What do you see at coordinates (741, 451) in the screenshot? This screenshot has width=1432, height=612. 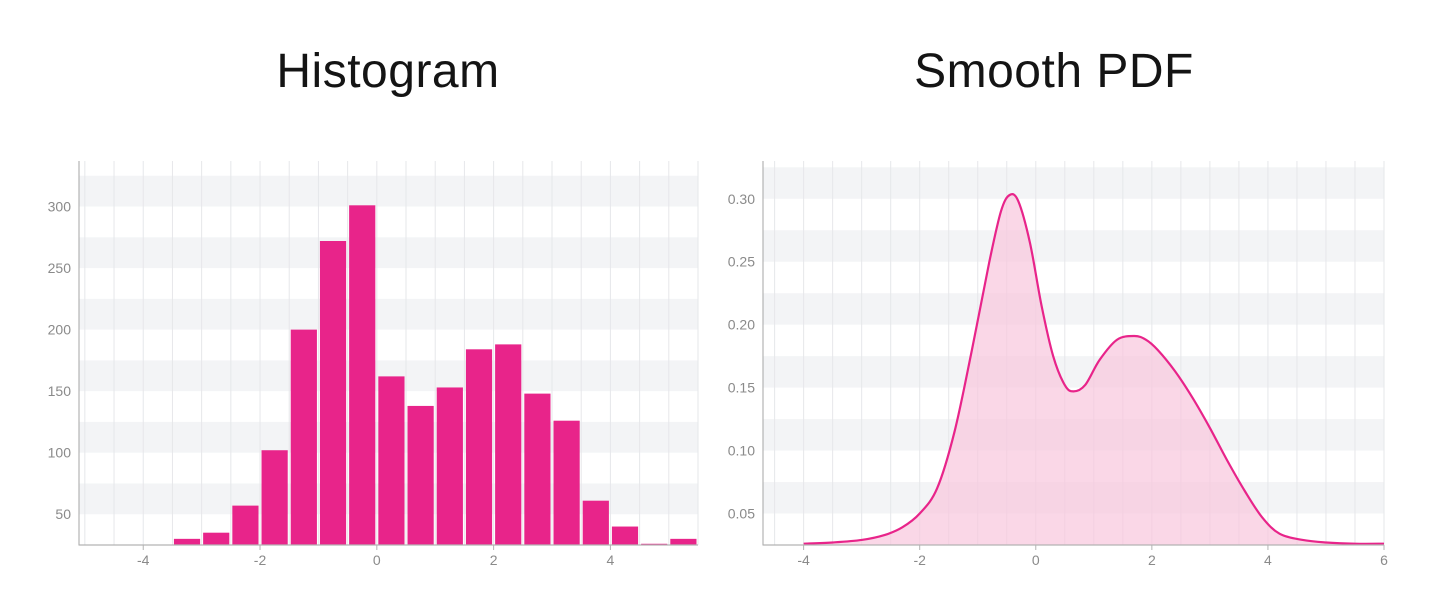 I see `smooth-pdf-y-tick-label: 0.10` at bounding box center [741, 451].